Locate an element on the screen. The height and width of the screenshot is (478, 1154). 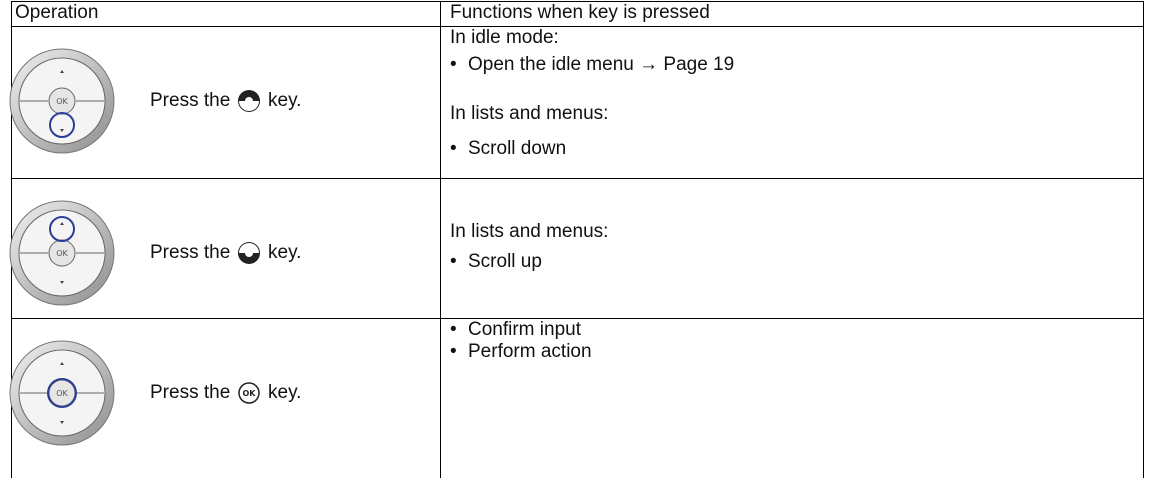
function-bullet: Scroll up is located at coordinates (494, 262).